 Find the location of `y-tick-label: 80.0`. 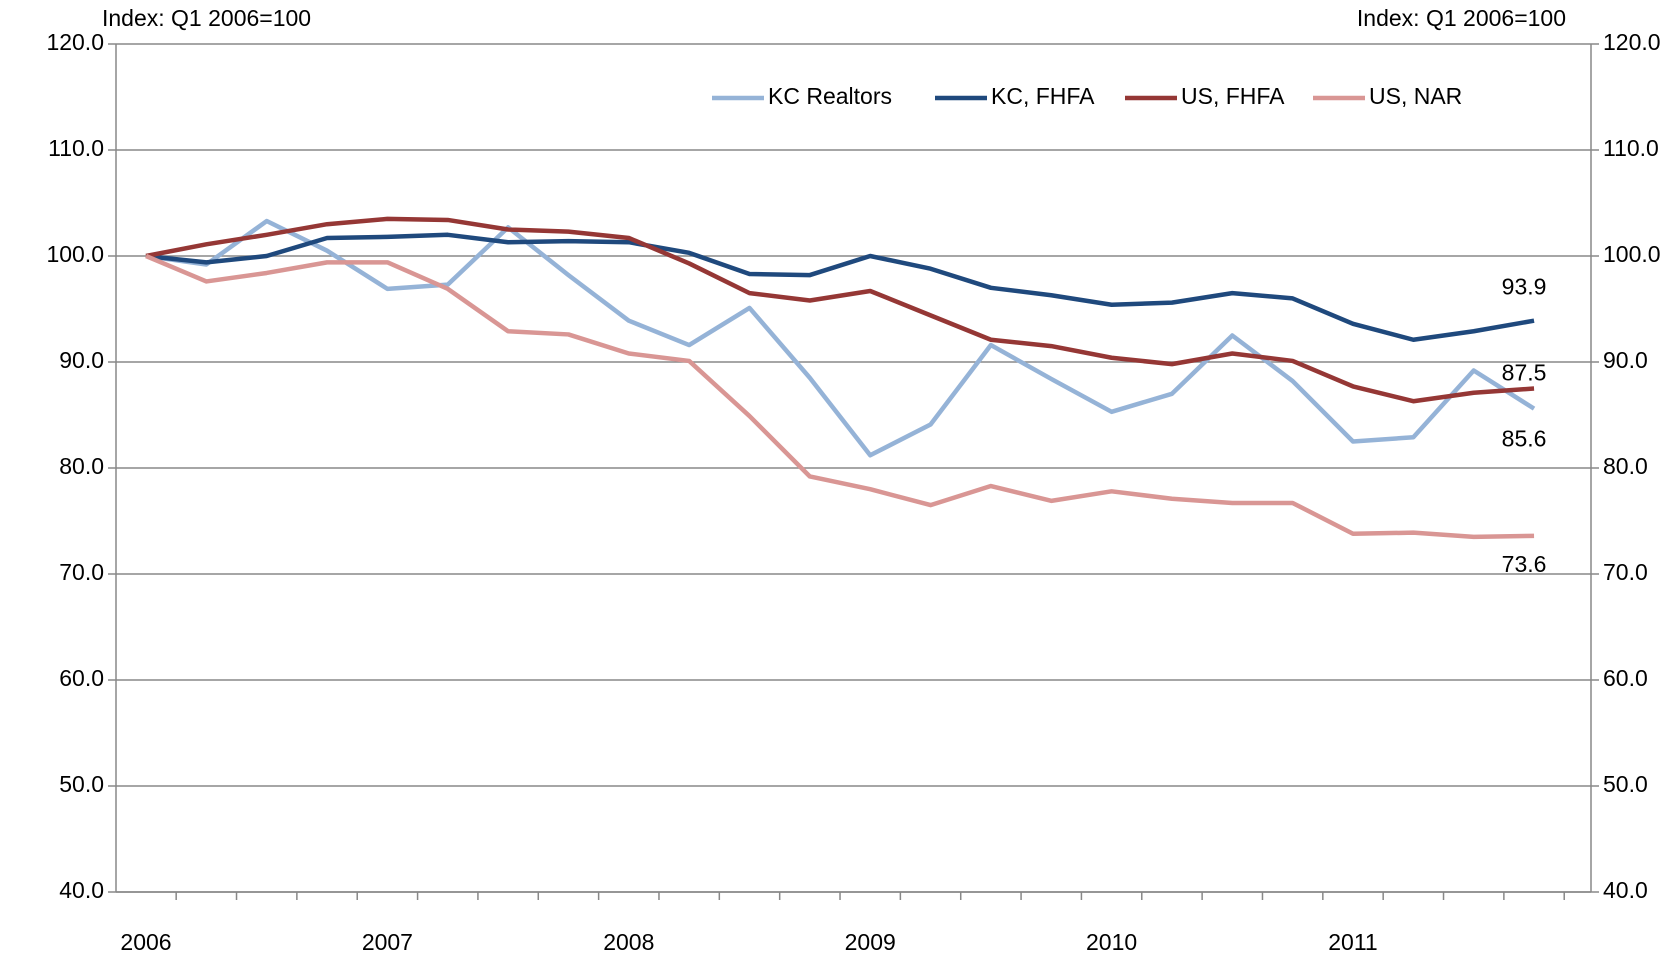

y-tick-label: 80.0 is located at coordinates (81, 466).